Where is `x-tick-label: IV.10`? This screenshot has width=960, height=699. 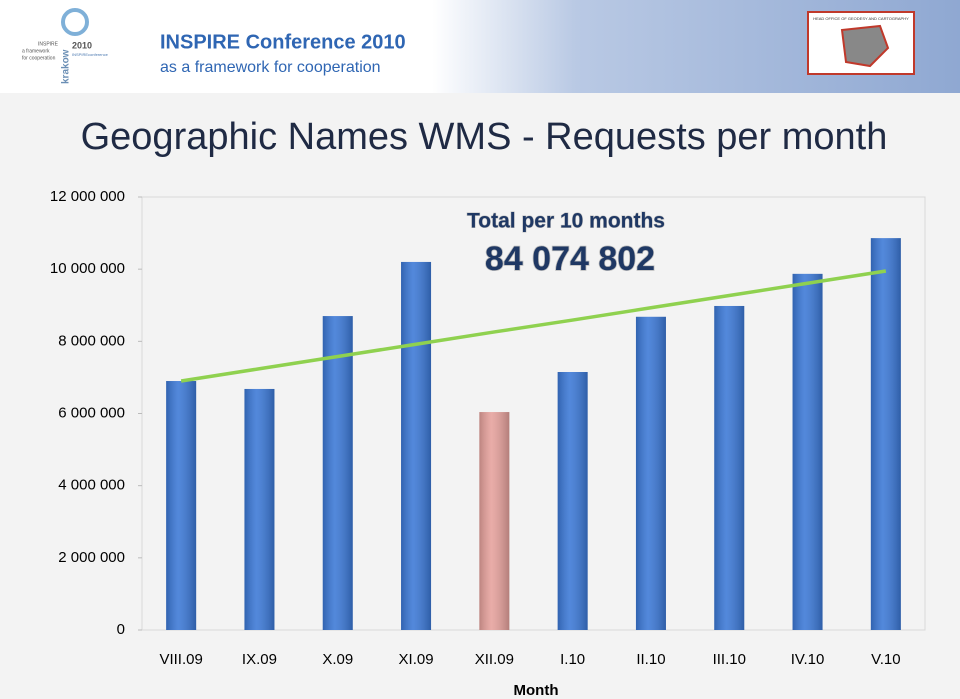
x-tick-label: IV.10 is located at coordinates (808, 659).